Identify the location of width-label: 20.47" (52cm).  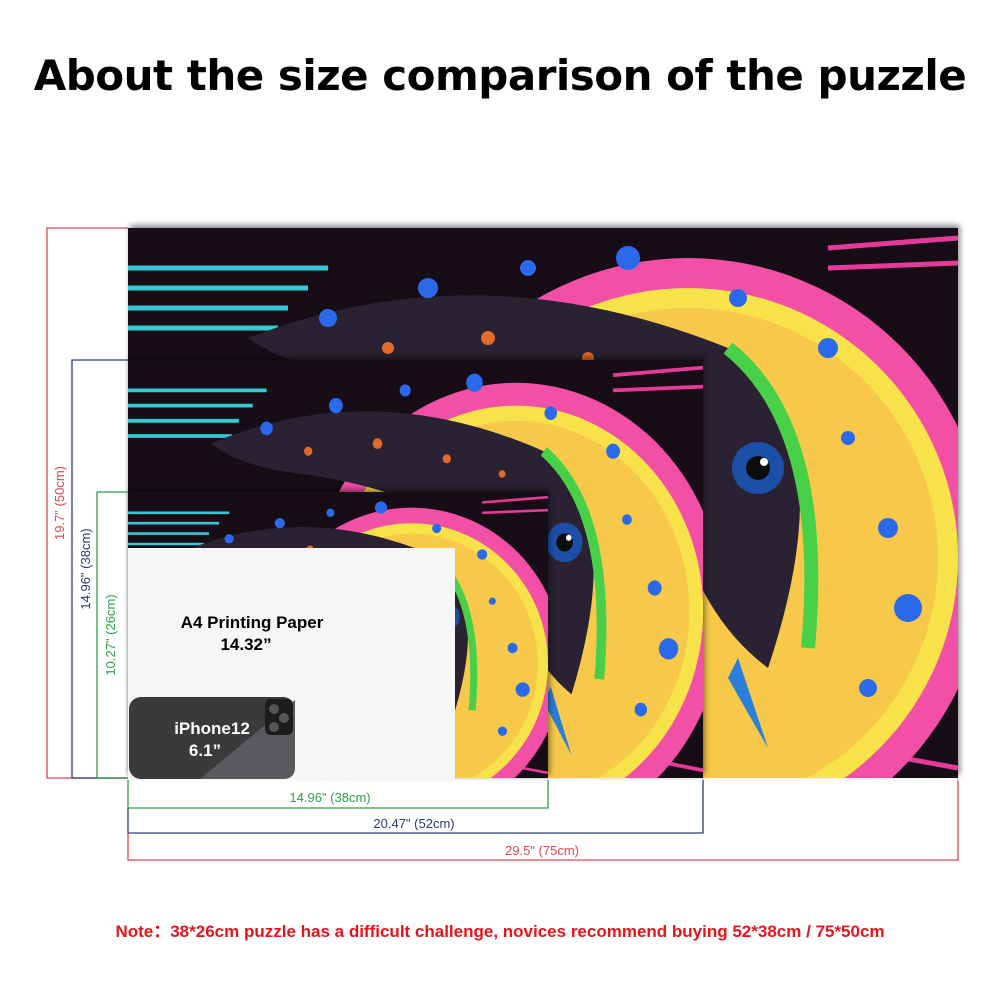
(413, 823).